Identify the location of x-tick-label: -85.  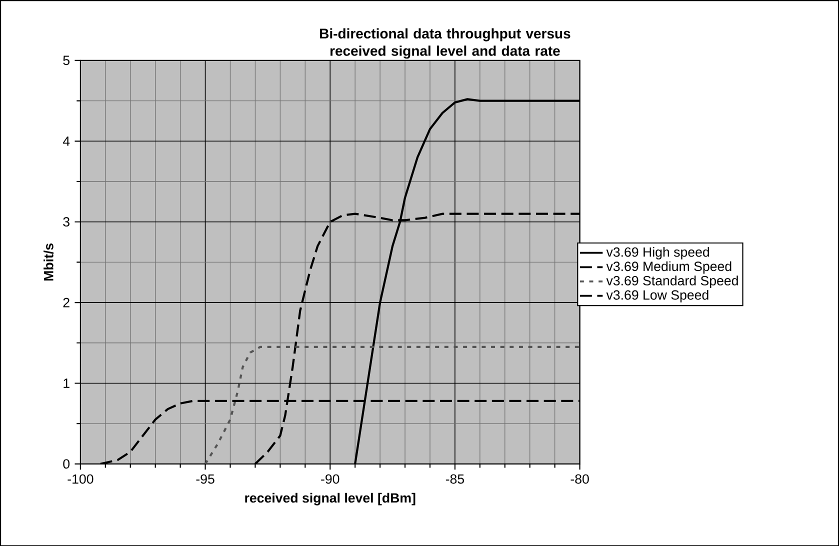
(455, 479).